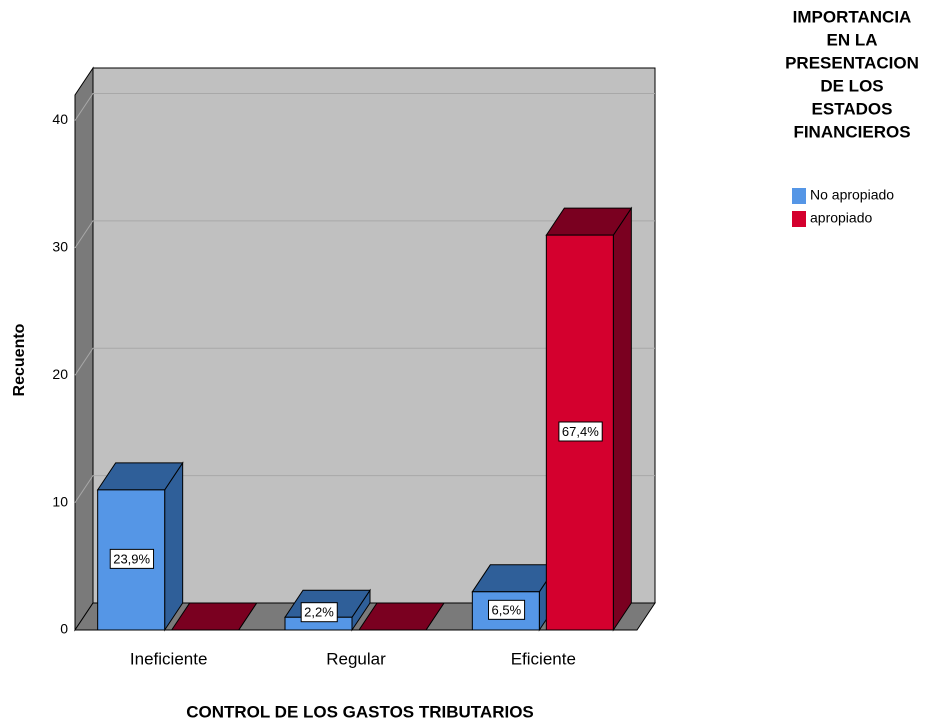 This screenshot has width=944, height=727. Describe the element at coordinates (84, 349) in the screenshot. I see `side-wall` at that location.